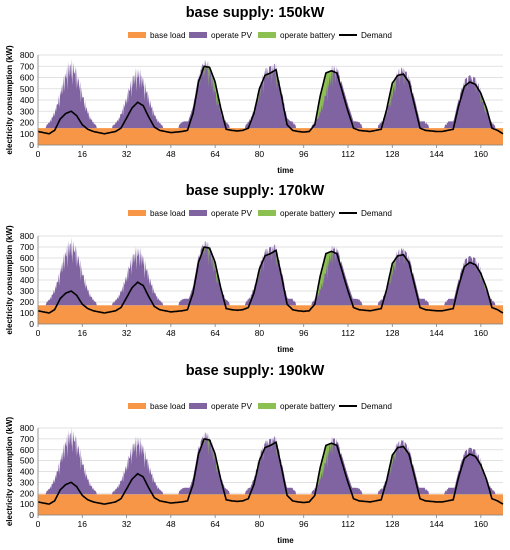 Image resolution: width=510 pixels, height=550 pixels. What do you see at coordinates (376, 213) in the screenshot?
I see `legend-label: Demand` at bounding box center [376, 213].